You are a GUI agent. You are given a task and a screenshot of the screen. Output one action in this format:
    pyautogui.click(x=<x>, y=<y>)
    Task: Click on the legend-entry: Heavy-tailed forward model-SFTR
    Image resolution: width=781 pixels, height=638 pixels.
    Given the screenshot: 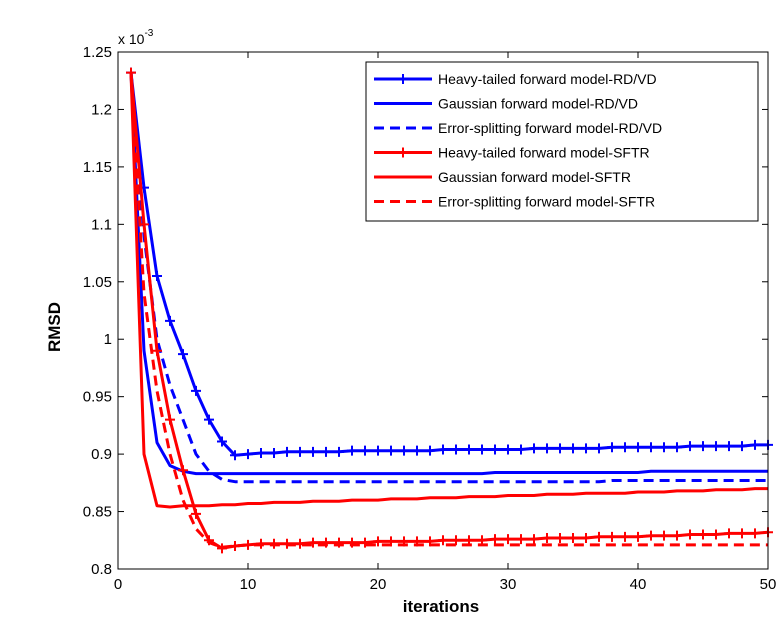 What is the action you would take?
    pyautogui.click(x=512, y=153)
    